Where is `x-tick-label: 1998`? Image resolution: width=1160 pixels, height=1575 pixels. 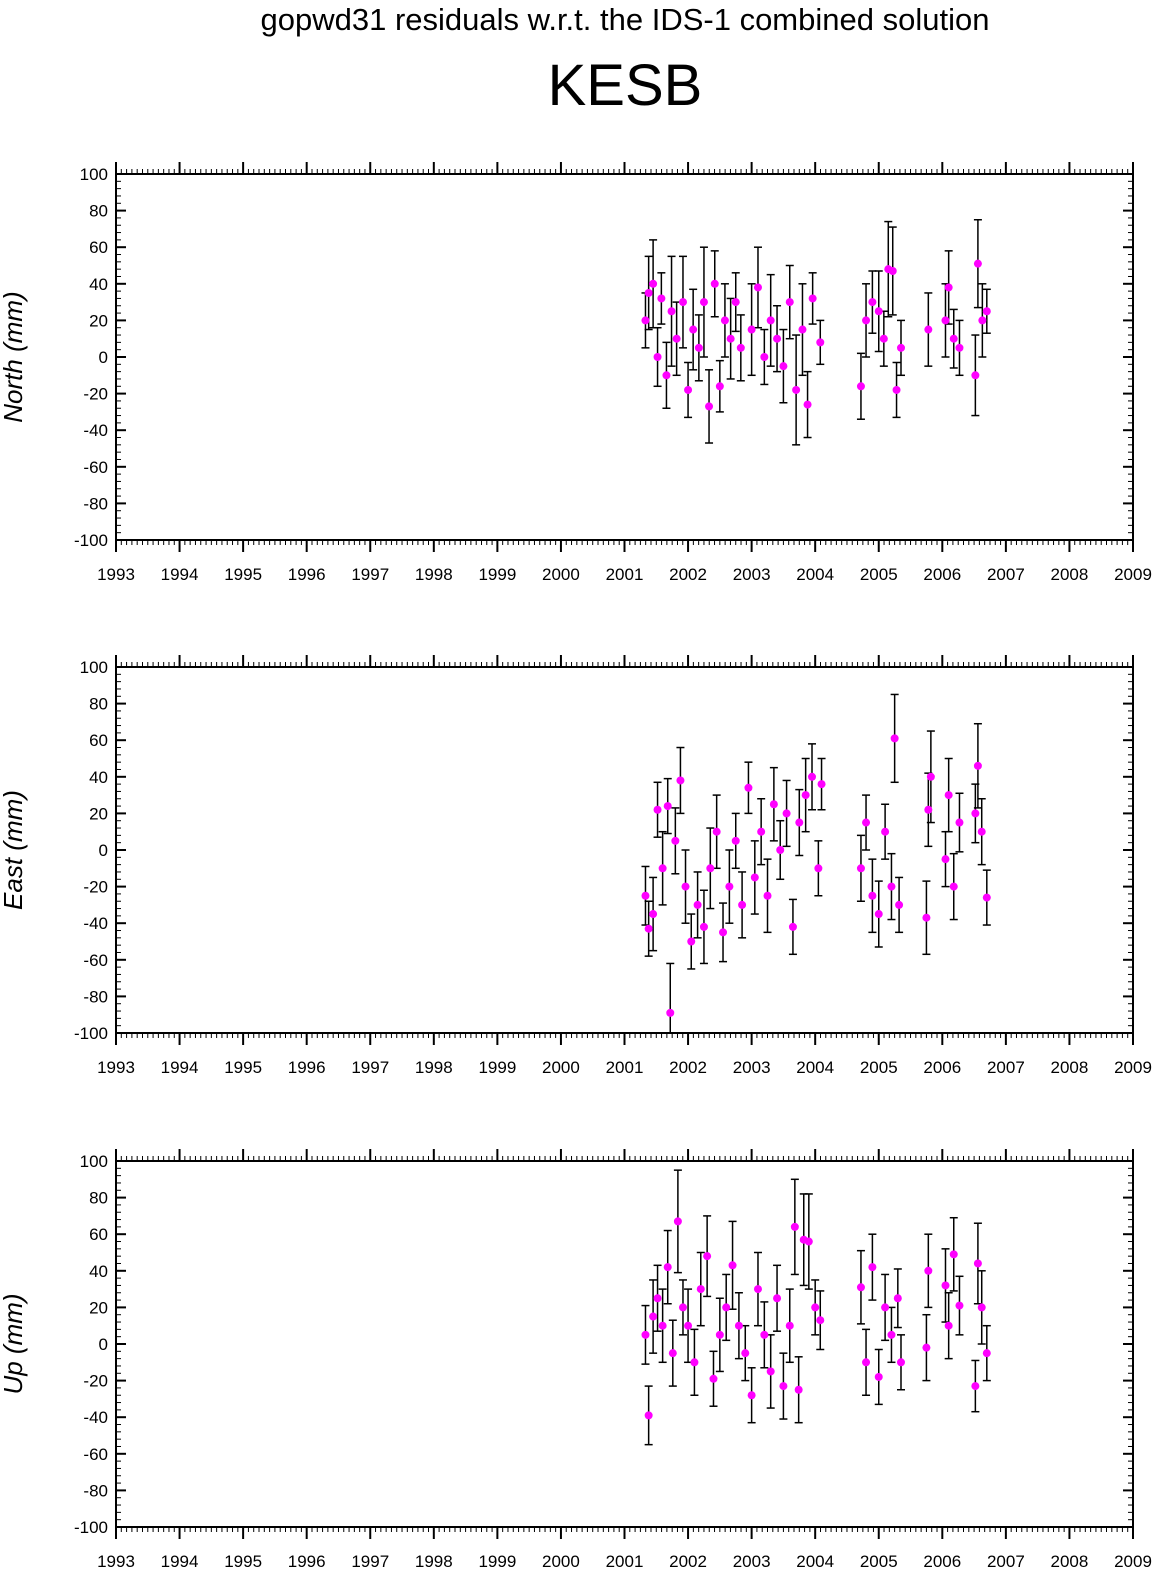 x-tick-label: 1998 is located at coordinates (434, 1067).